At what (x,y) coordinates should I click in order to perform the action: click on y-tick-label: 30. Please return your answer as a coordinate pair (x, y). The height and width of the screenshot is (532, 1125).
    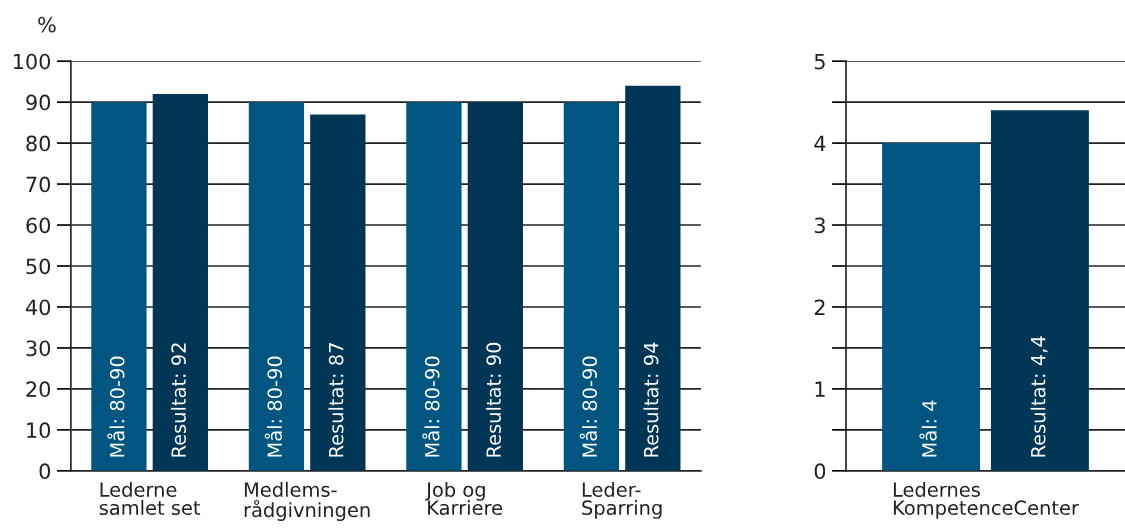
    Looking at the image, I should click on (38, 348).